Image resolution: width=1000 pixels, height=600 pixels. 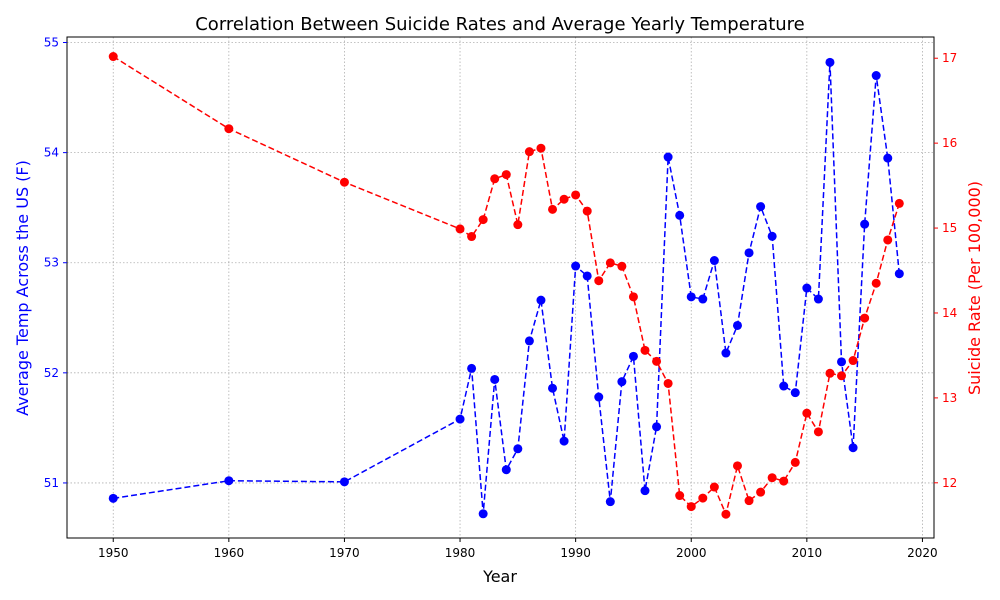 I want to click on x-tick-label: 2010, so click(x=807, y=553).